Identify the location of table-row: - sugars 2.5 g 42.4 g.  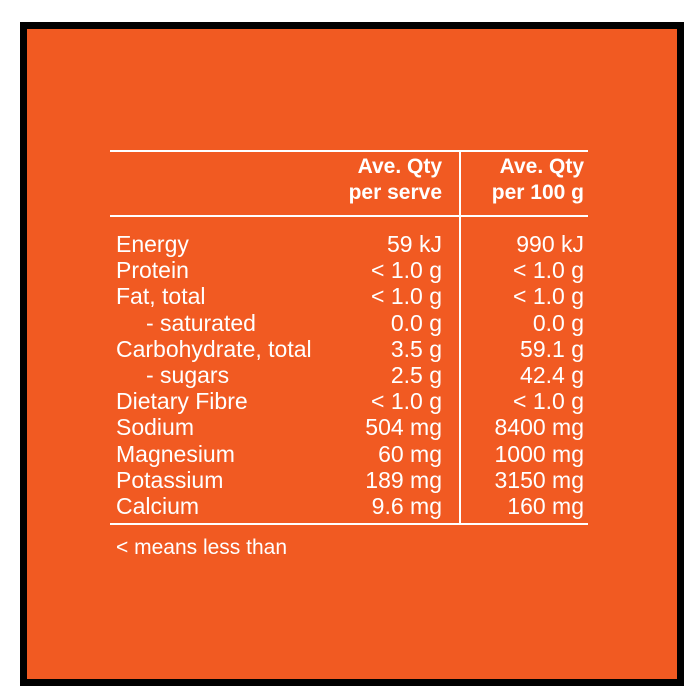
(349, 375).